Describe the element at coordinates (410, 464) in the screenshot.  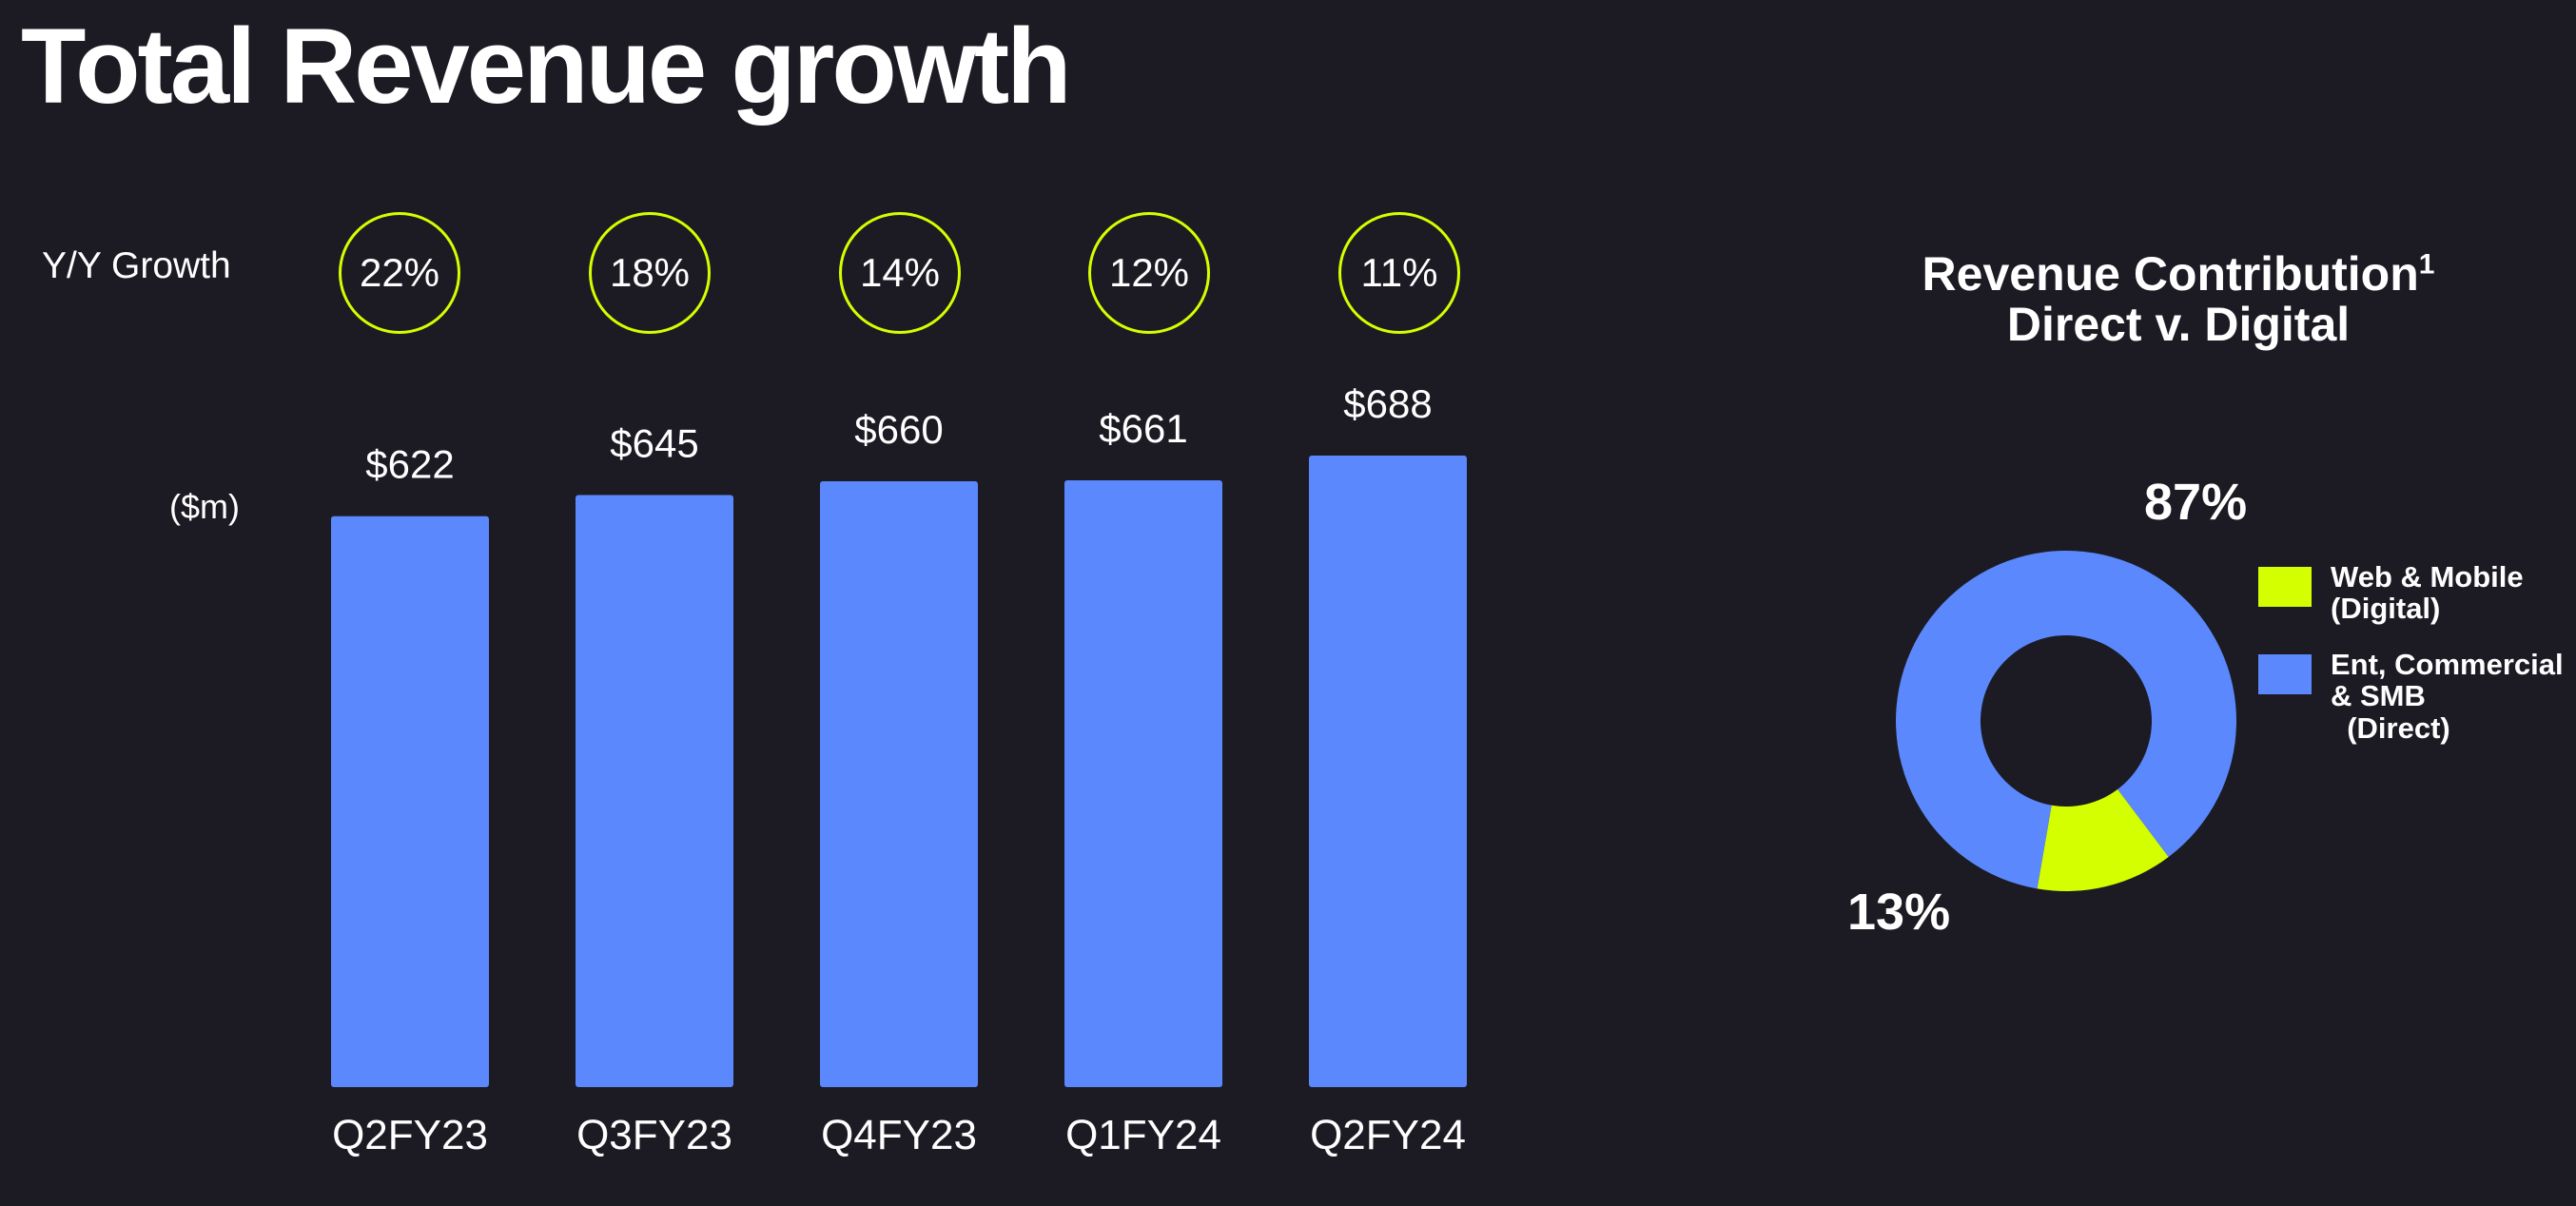
I see `value-label-Q2FY23: $622` at that location.